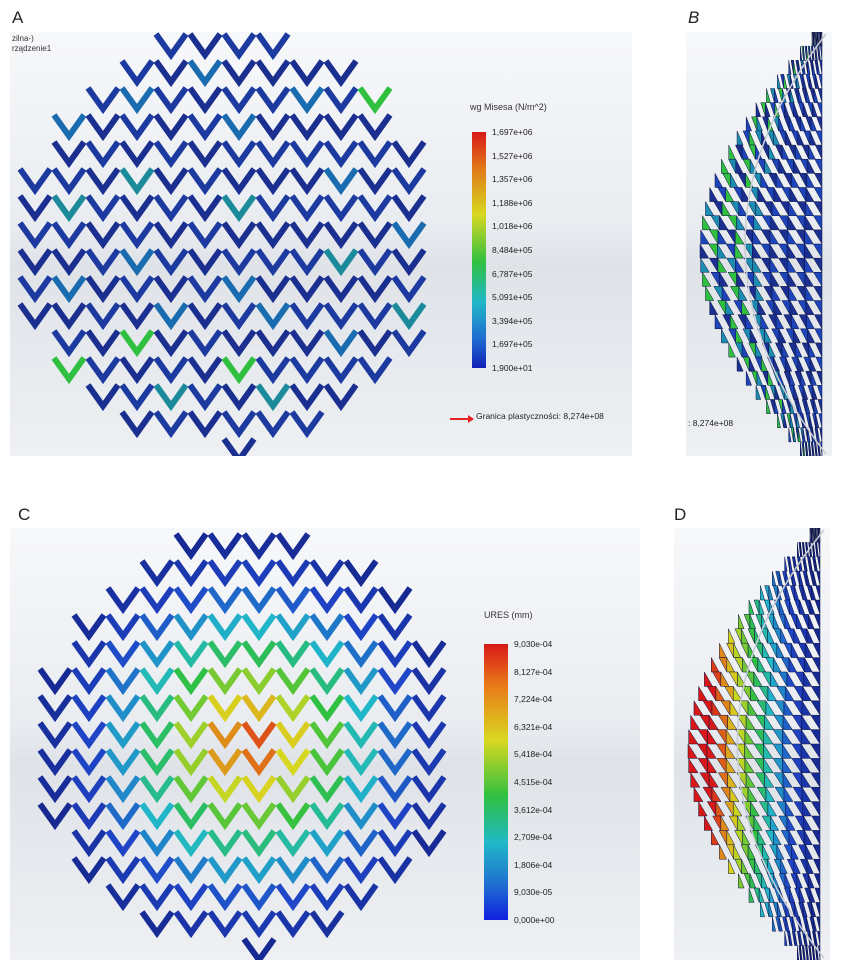 The image size is (841, 964). Describe the element at coordinates (752, 744) in the screenshot. I see `panel-d-displacement-side-view` at that location.